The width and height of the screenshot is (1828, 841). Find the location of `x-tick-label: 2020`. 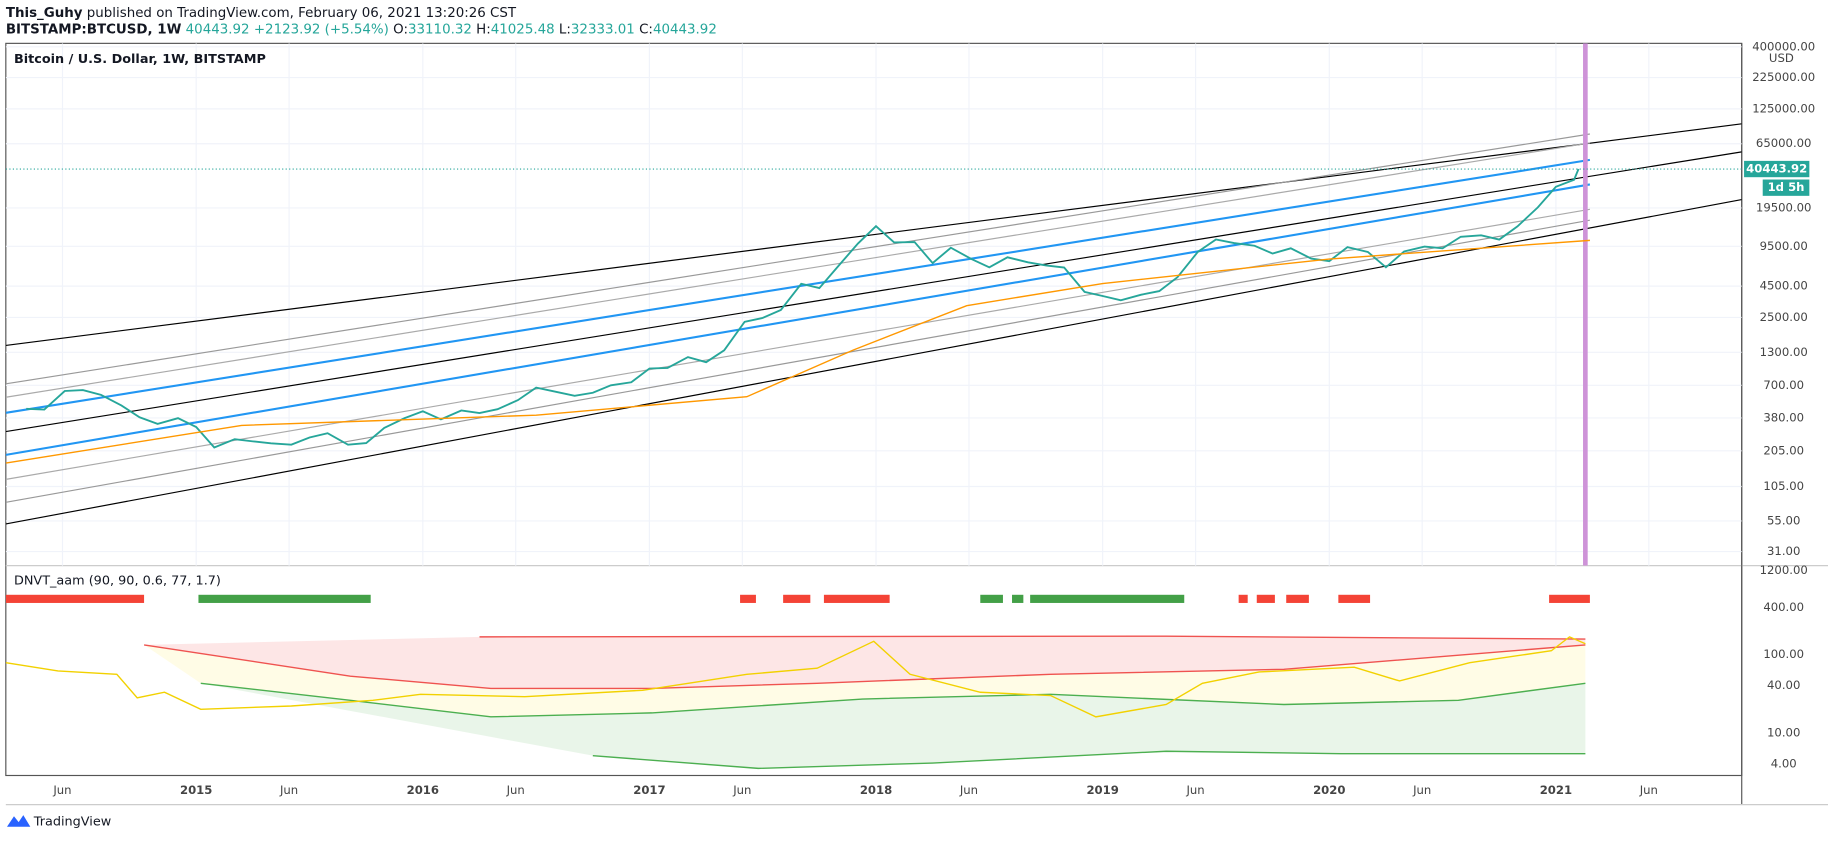

x-tick-label: 2020 is located at coordinates (1329, 790).